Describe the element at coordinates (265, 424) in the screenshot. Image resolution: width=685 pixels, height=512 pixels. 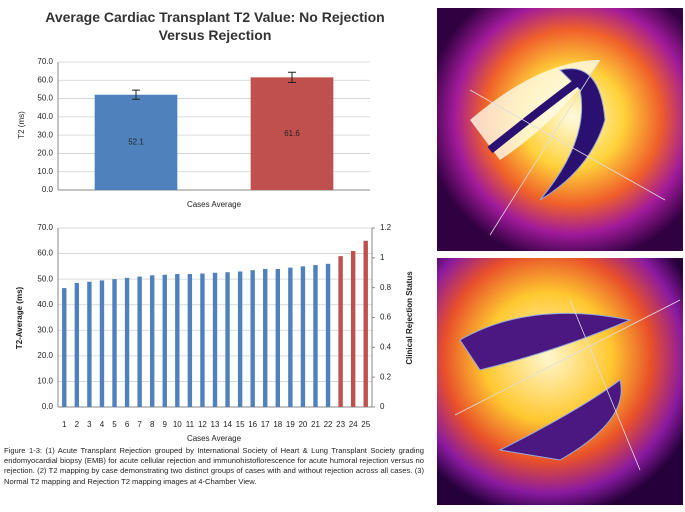
I see `x-tick-label: 17` at that location.